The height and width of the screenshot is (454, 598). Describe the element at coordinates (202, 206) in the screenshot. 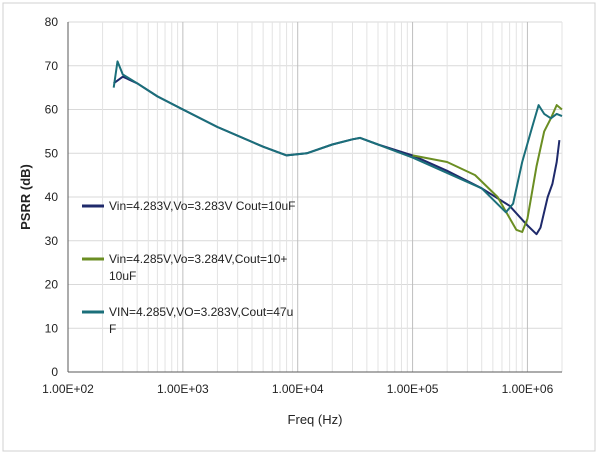

I see `legend-label-1: Vin=4.283V,Vo=3.283V Cout=10uF` at that location.